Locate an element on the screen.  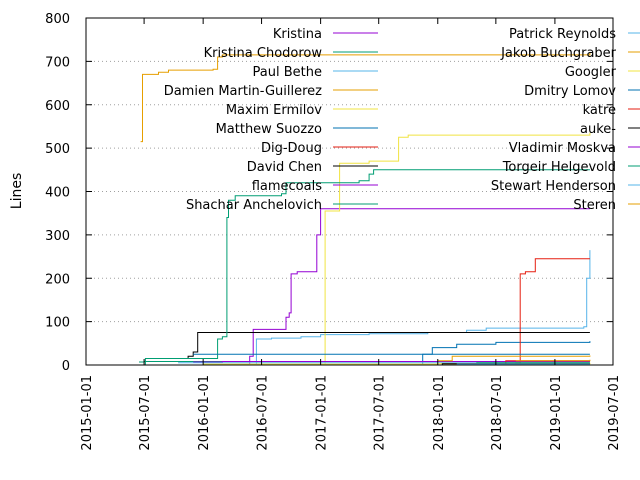
legend-label: Matthew Suozzo is located at coordinates (269, 129).